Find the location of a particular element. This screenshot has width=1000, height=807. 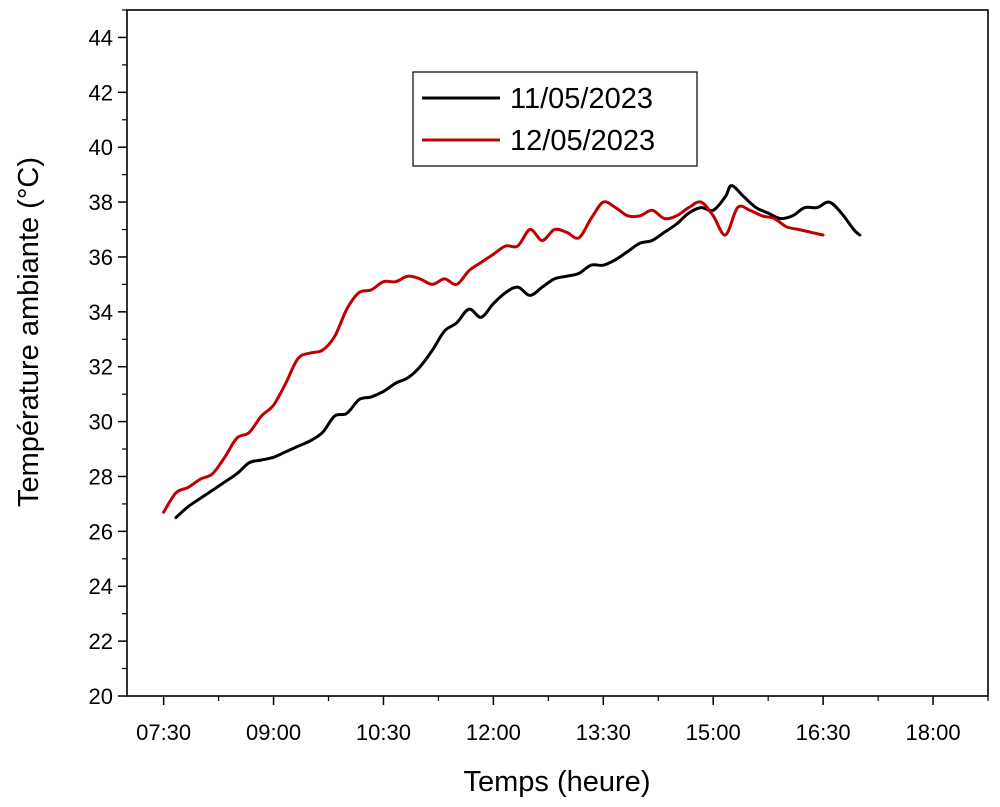

x-tick-label: 13:30 is located at coordinates (603, 732).